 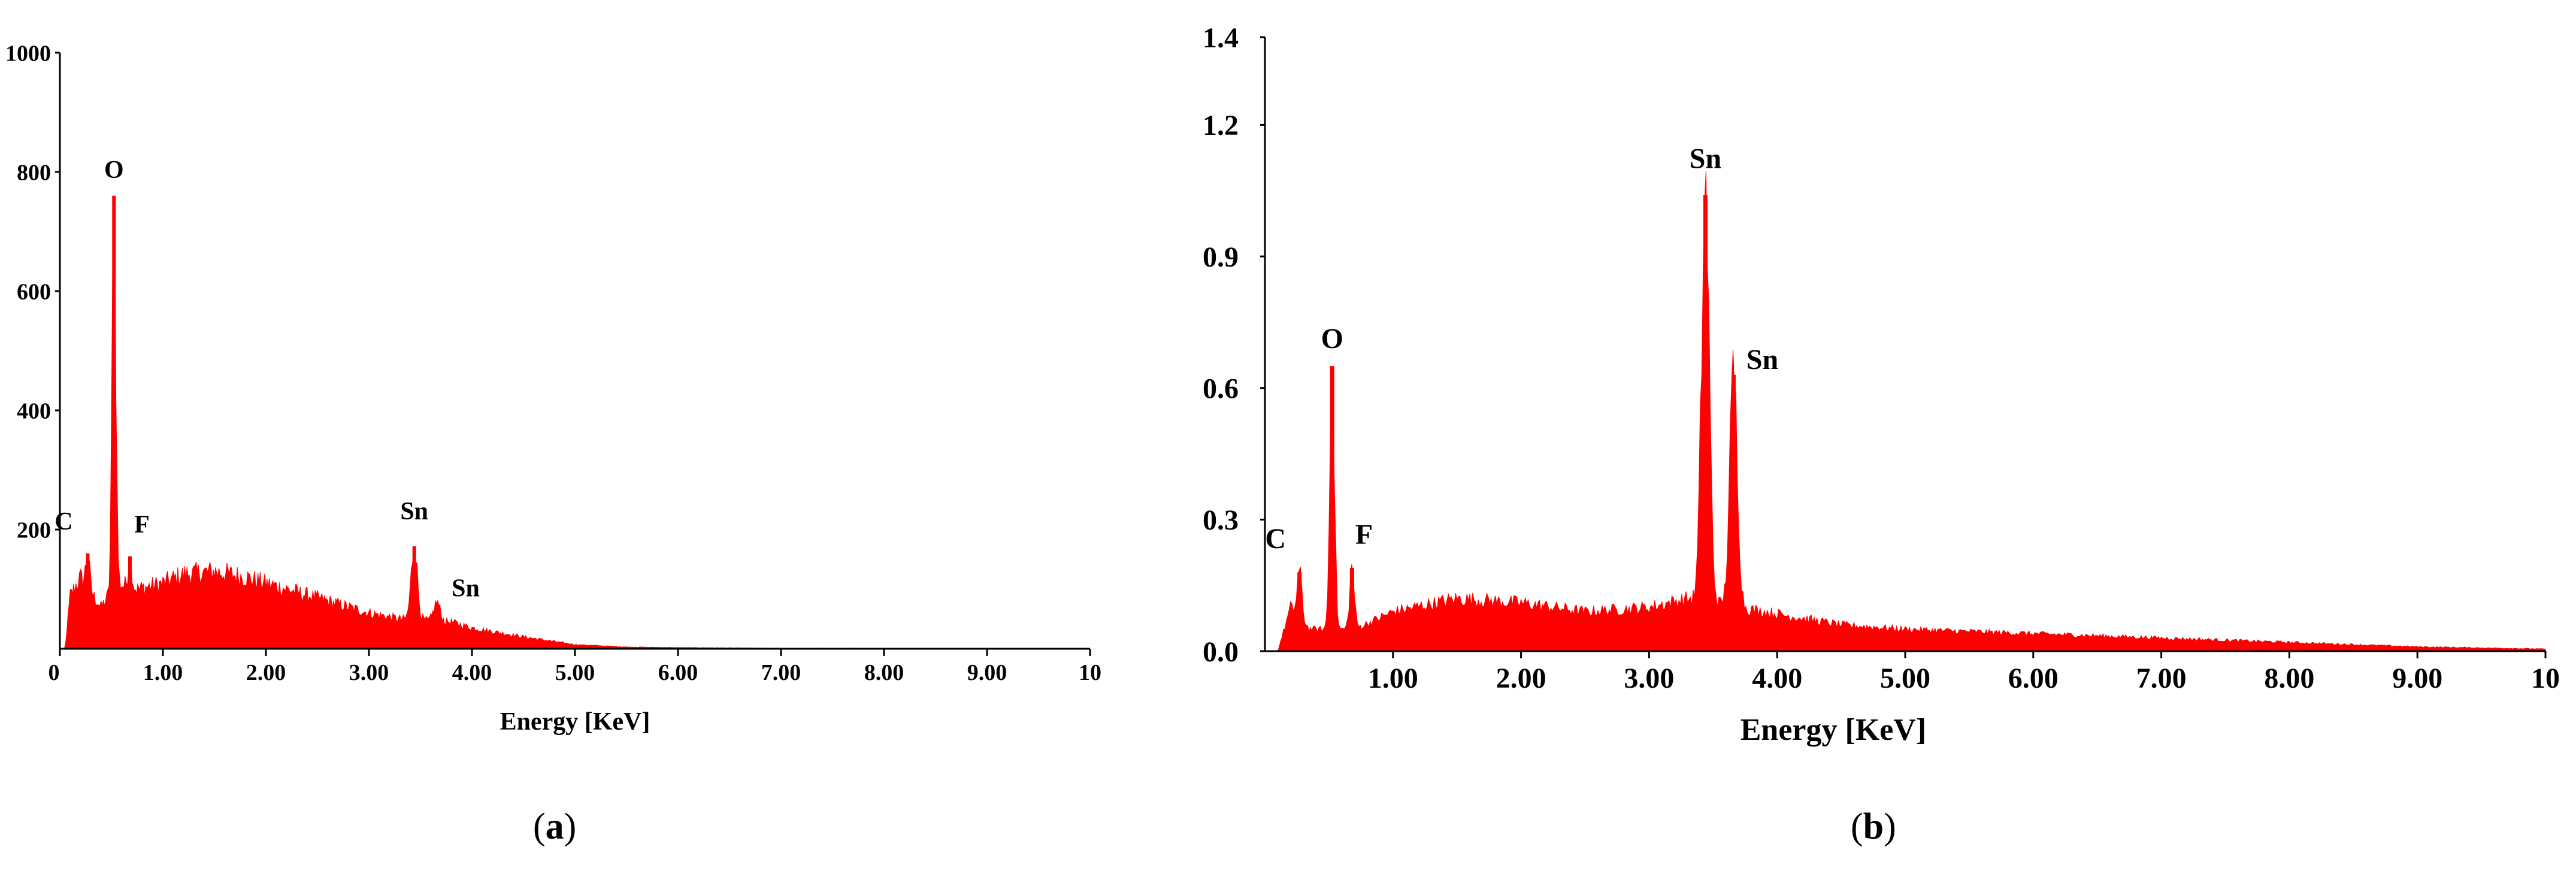 I want to click on x-axis-title-b: Energy [KeV], so click(x=1833, y=730).